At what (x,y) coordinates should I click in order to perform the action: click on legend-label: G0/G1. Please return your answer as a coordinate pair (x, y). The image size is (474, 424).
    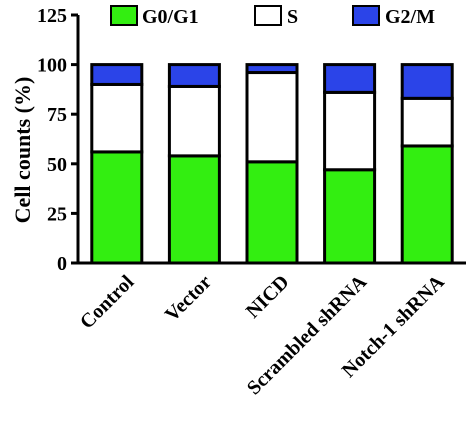
    Looking at the image, I should click on (170, 17).